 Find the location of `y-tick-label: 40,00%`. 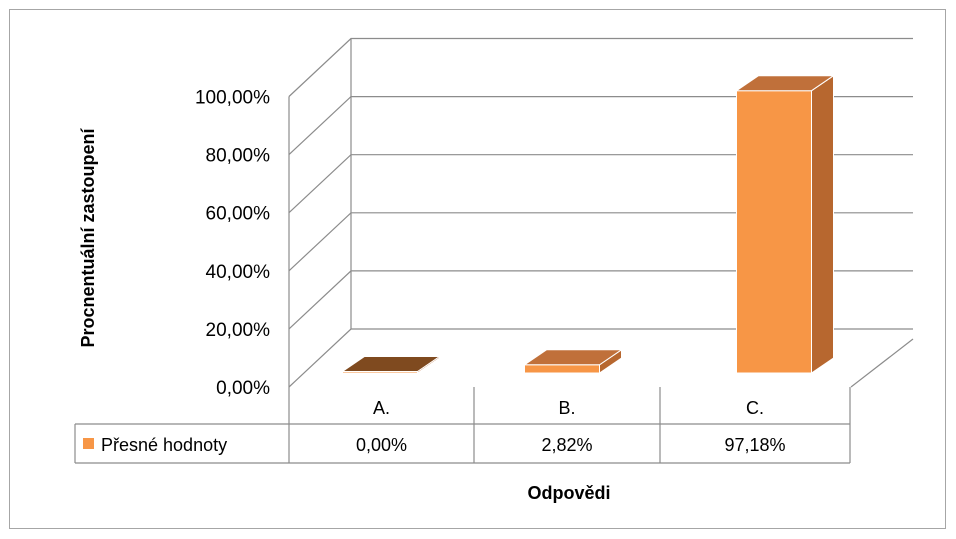

y-tick-label: 40,00% is located at coordinates (238, 272).